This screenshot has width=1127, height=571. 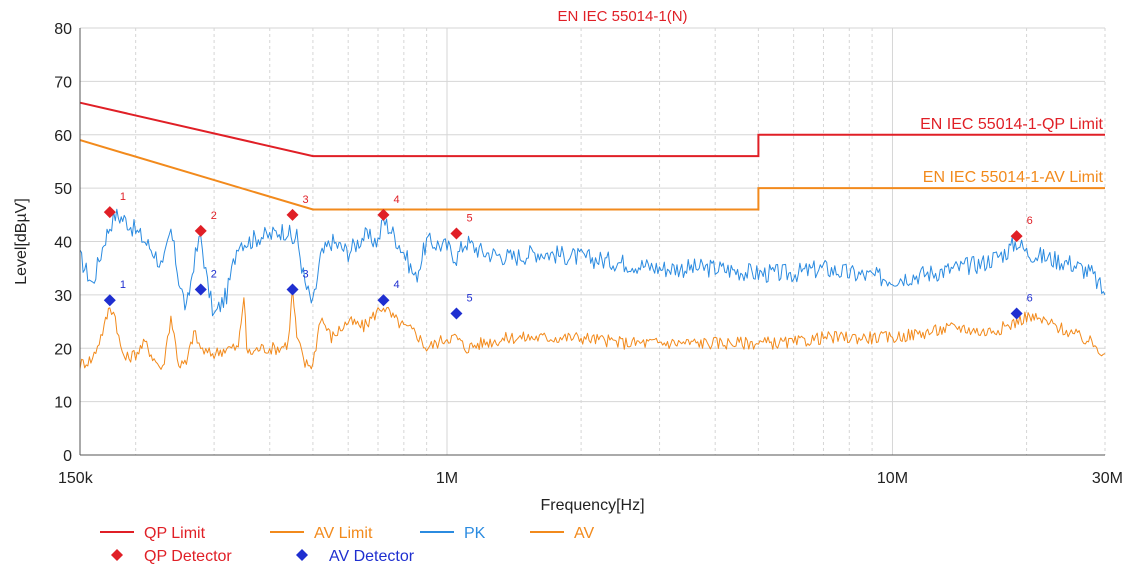 I want to click on y-tick-label: 10, so click(x=63, y=403).